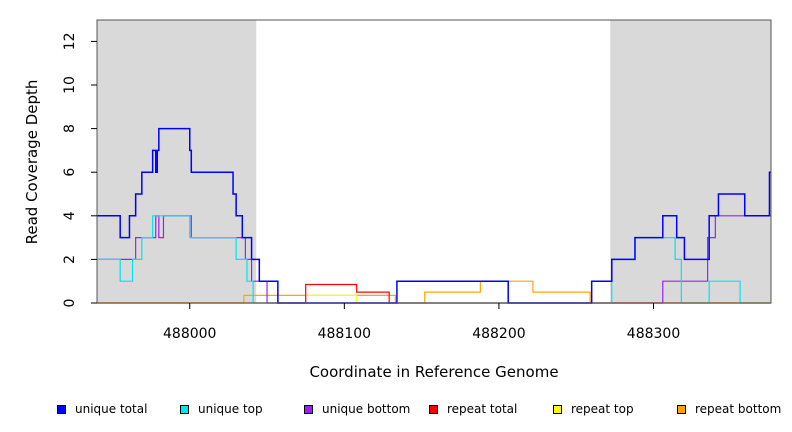 The height and width of the screenshot is (432, 792). What do you see at coordinates (344, 334) in the screenshot?
I see `x-tick-label: 488100` at bounding box center [344, 334].